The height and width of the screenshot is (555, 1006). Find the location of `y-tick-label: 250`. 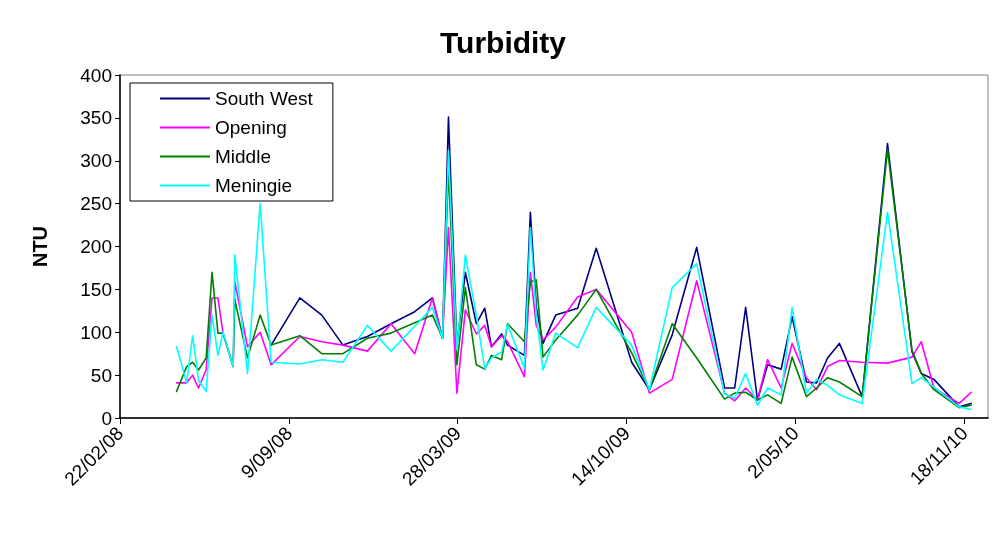

y-tick-label: 250 is located at coordinates (96, 204).